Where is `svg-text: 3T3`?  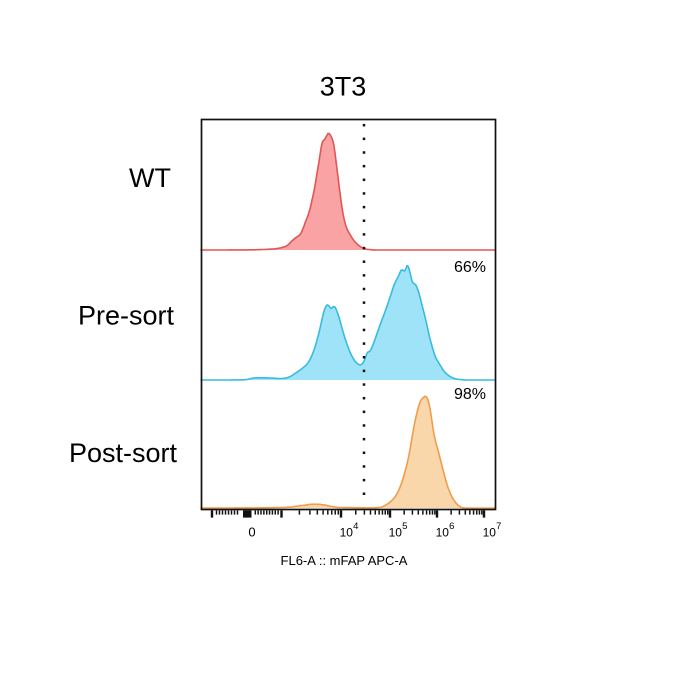
svg-text: 3T3 is located at coordinates (343, 87).